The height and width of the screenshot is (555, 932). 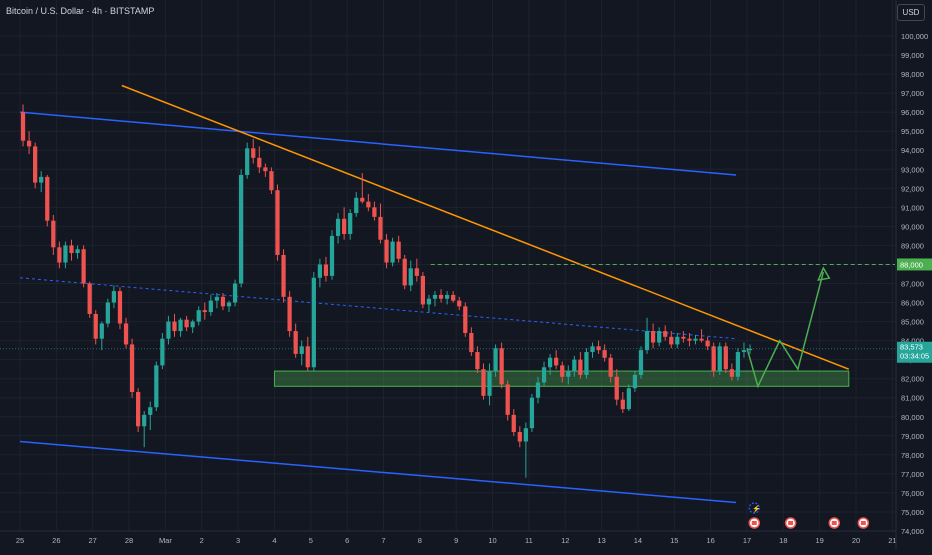 I want to click on y-tick-label: 76,000, so click(x=912, y=493).